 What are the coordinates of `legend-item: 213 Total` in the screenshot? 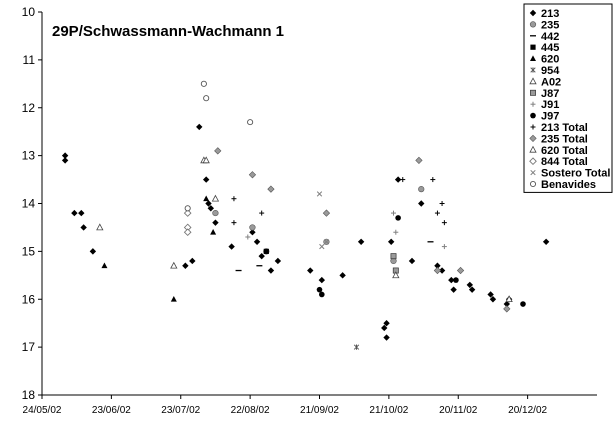 It's located at (559, 128).